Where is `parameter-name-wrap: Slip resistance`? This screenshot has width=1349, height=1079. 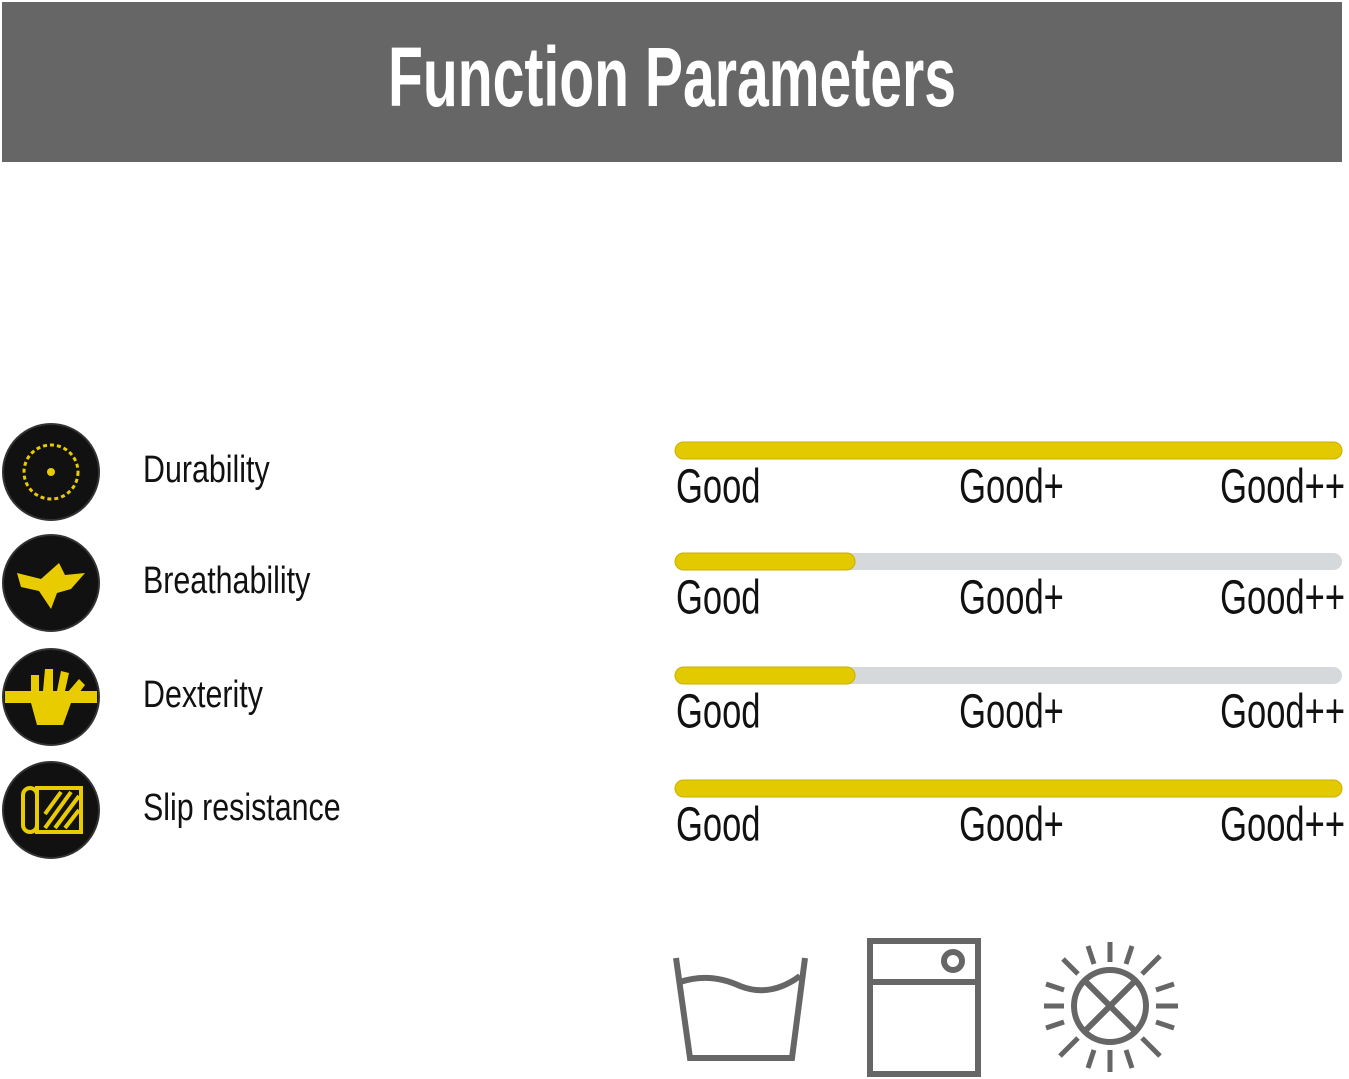 parameter-name-wrap: Slip resistance is located at coordinates (242, 808).